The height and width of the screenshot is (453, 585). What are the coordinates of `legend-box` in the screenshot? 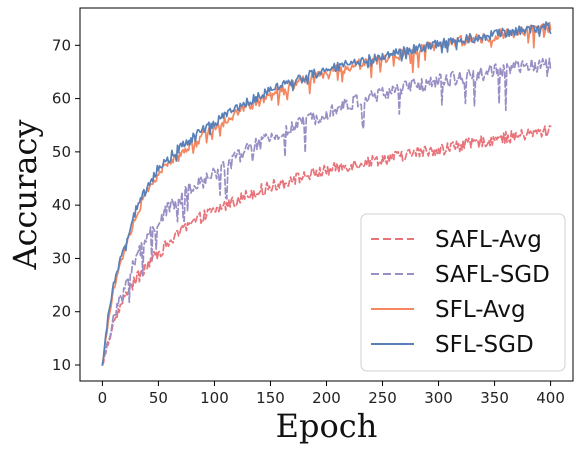 It's located at (463, 292).